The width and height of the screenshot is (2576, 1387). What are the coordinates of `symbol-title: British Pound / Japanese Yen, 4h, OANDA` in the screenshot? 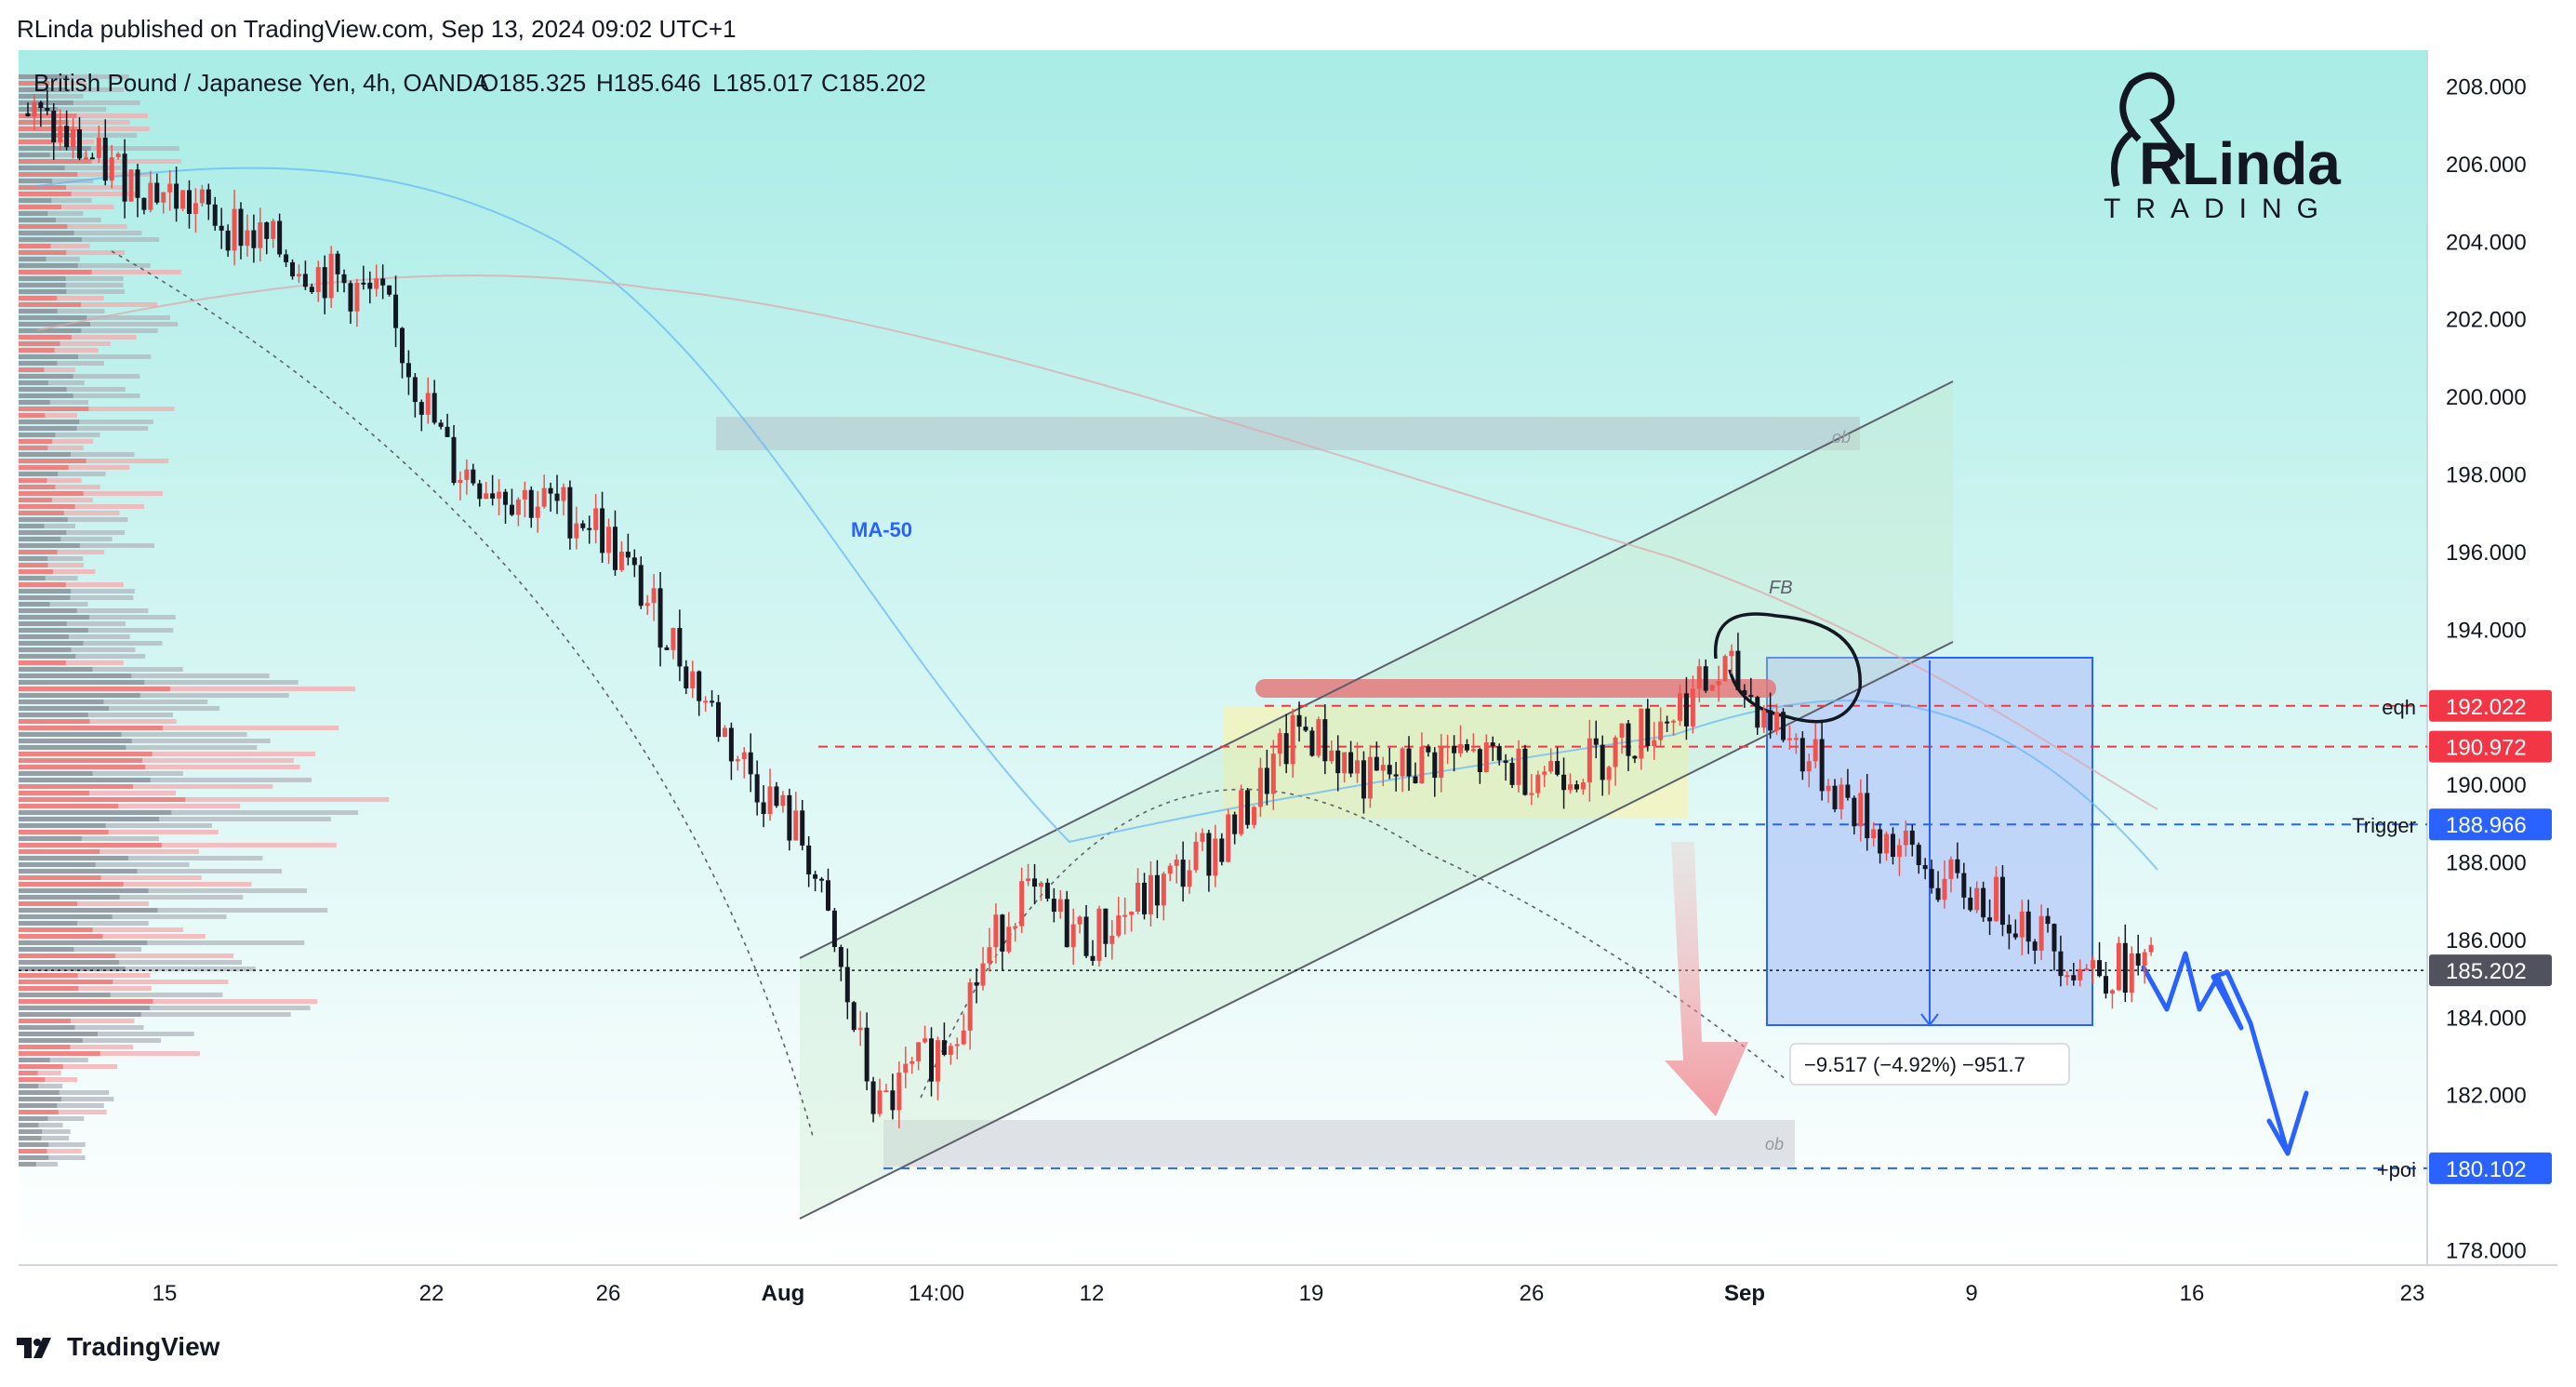 It's located at (261, 83).